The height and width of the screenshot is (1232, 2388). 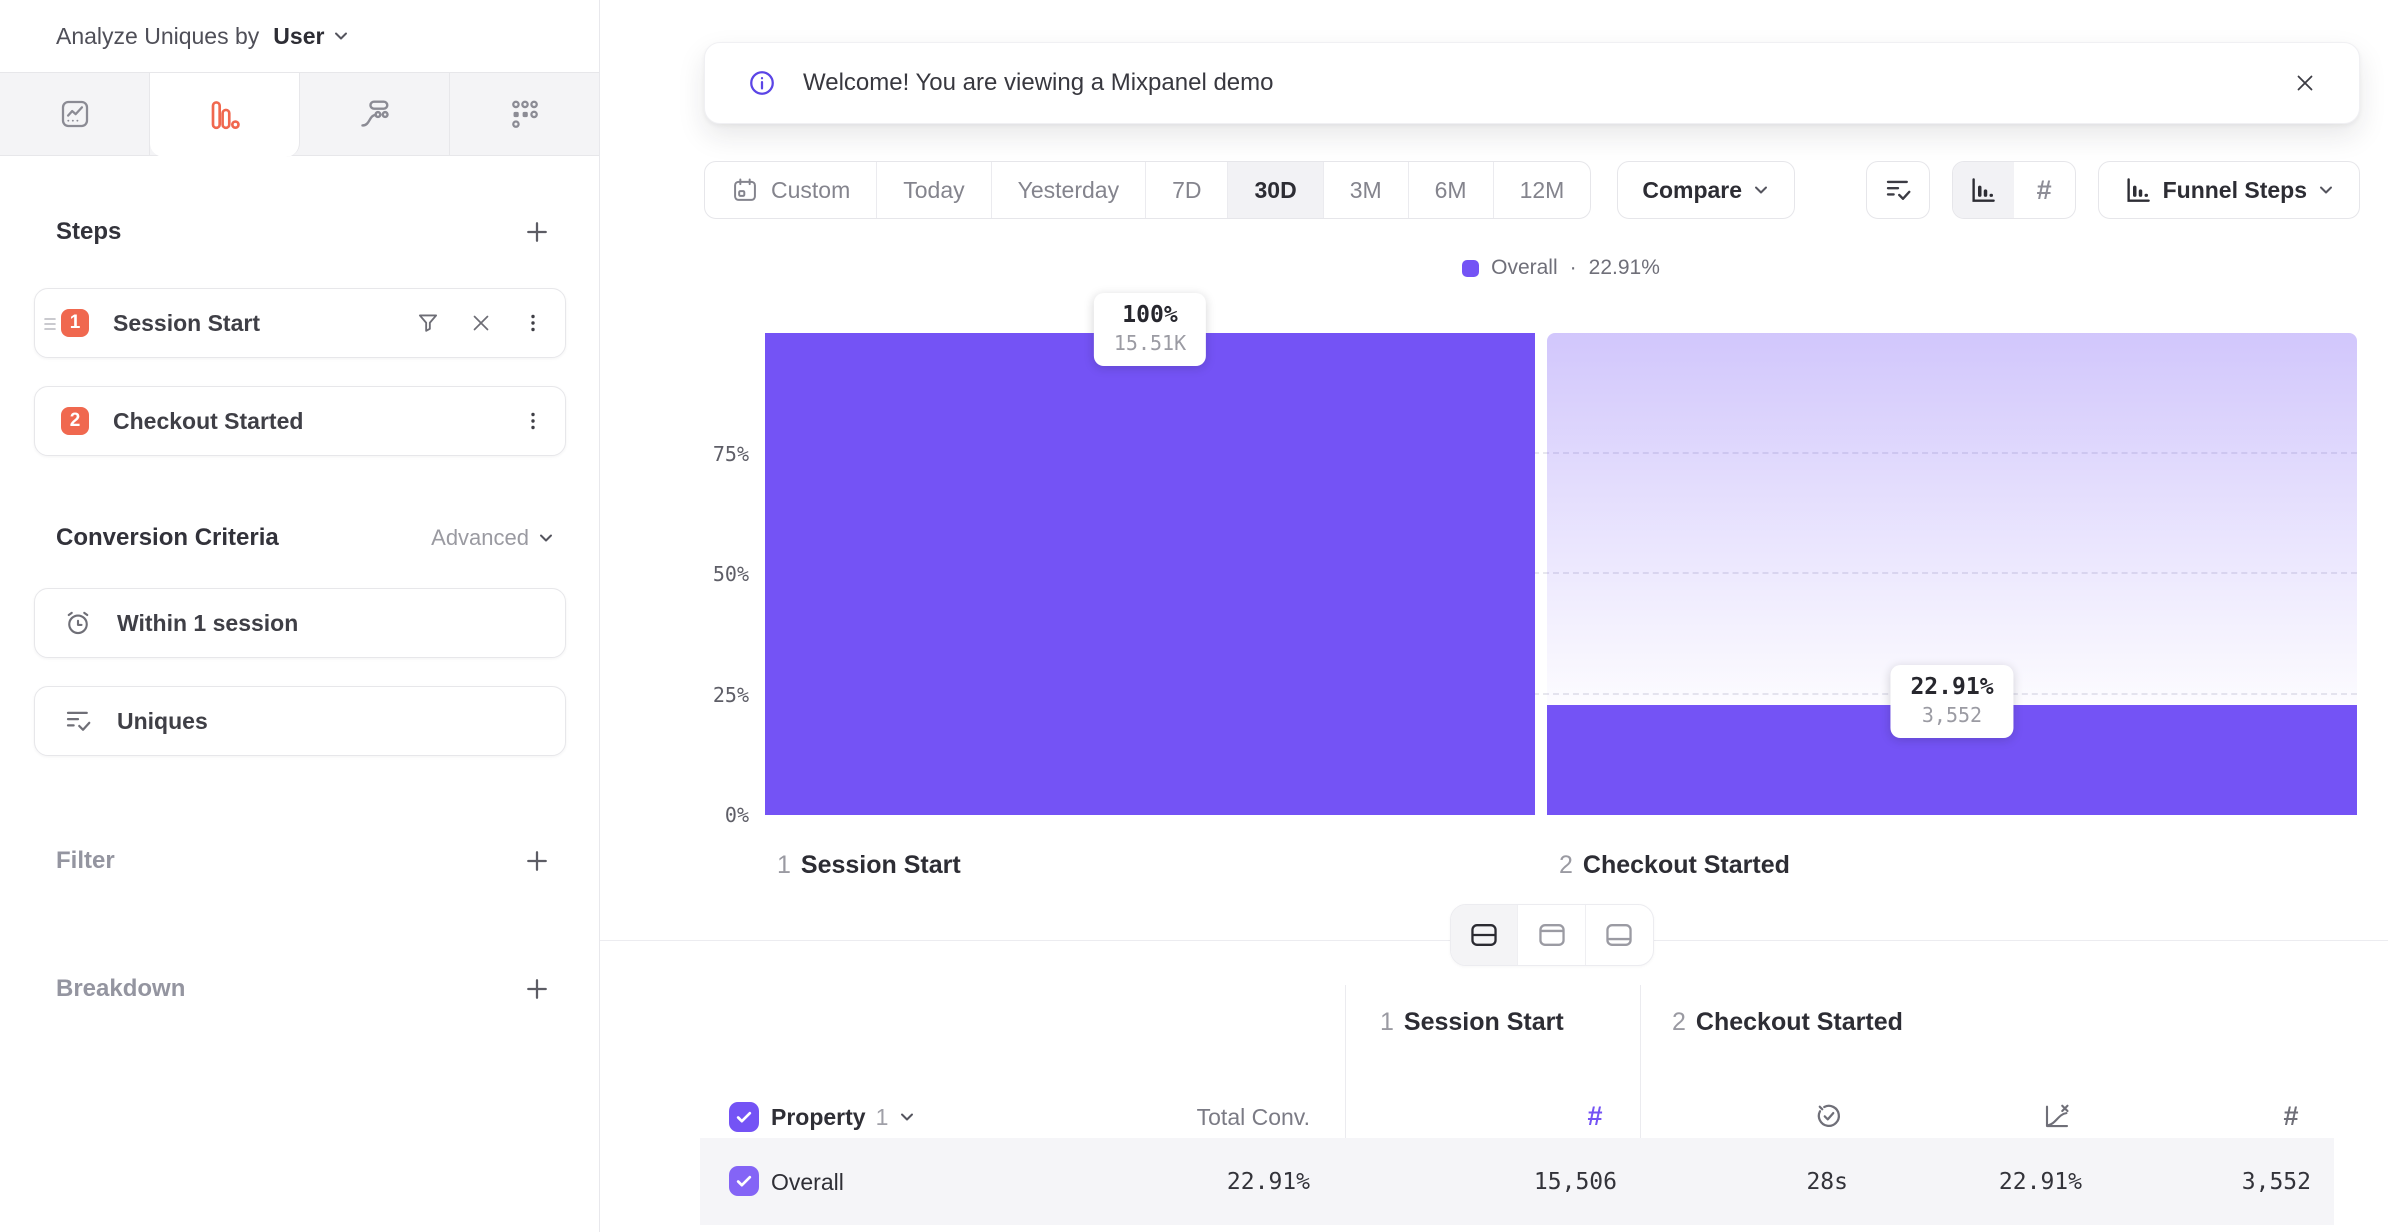 I want to click on step-number-badge: 1, so click(x=75, y=323).